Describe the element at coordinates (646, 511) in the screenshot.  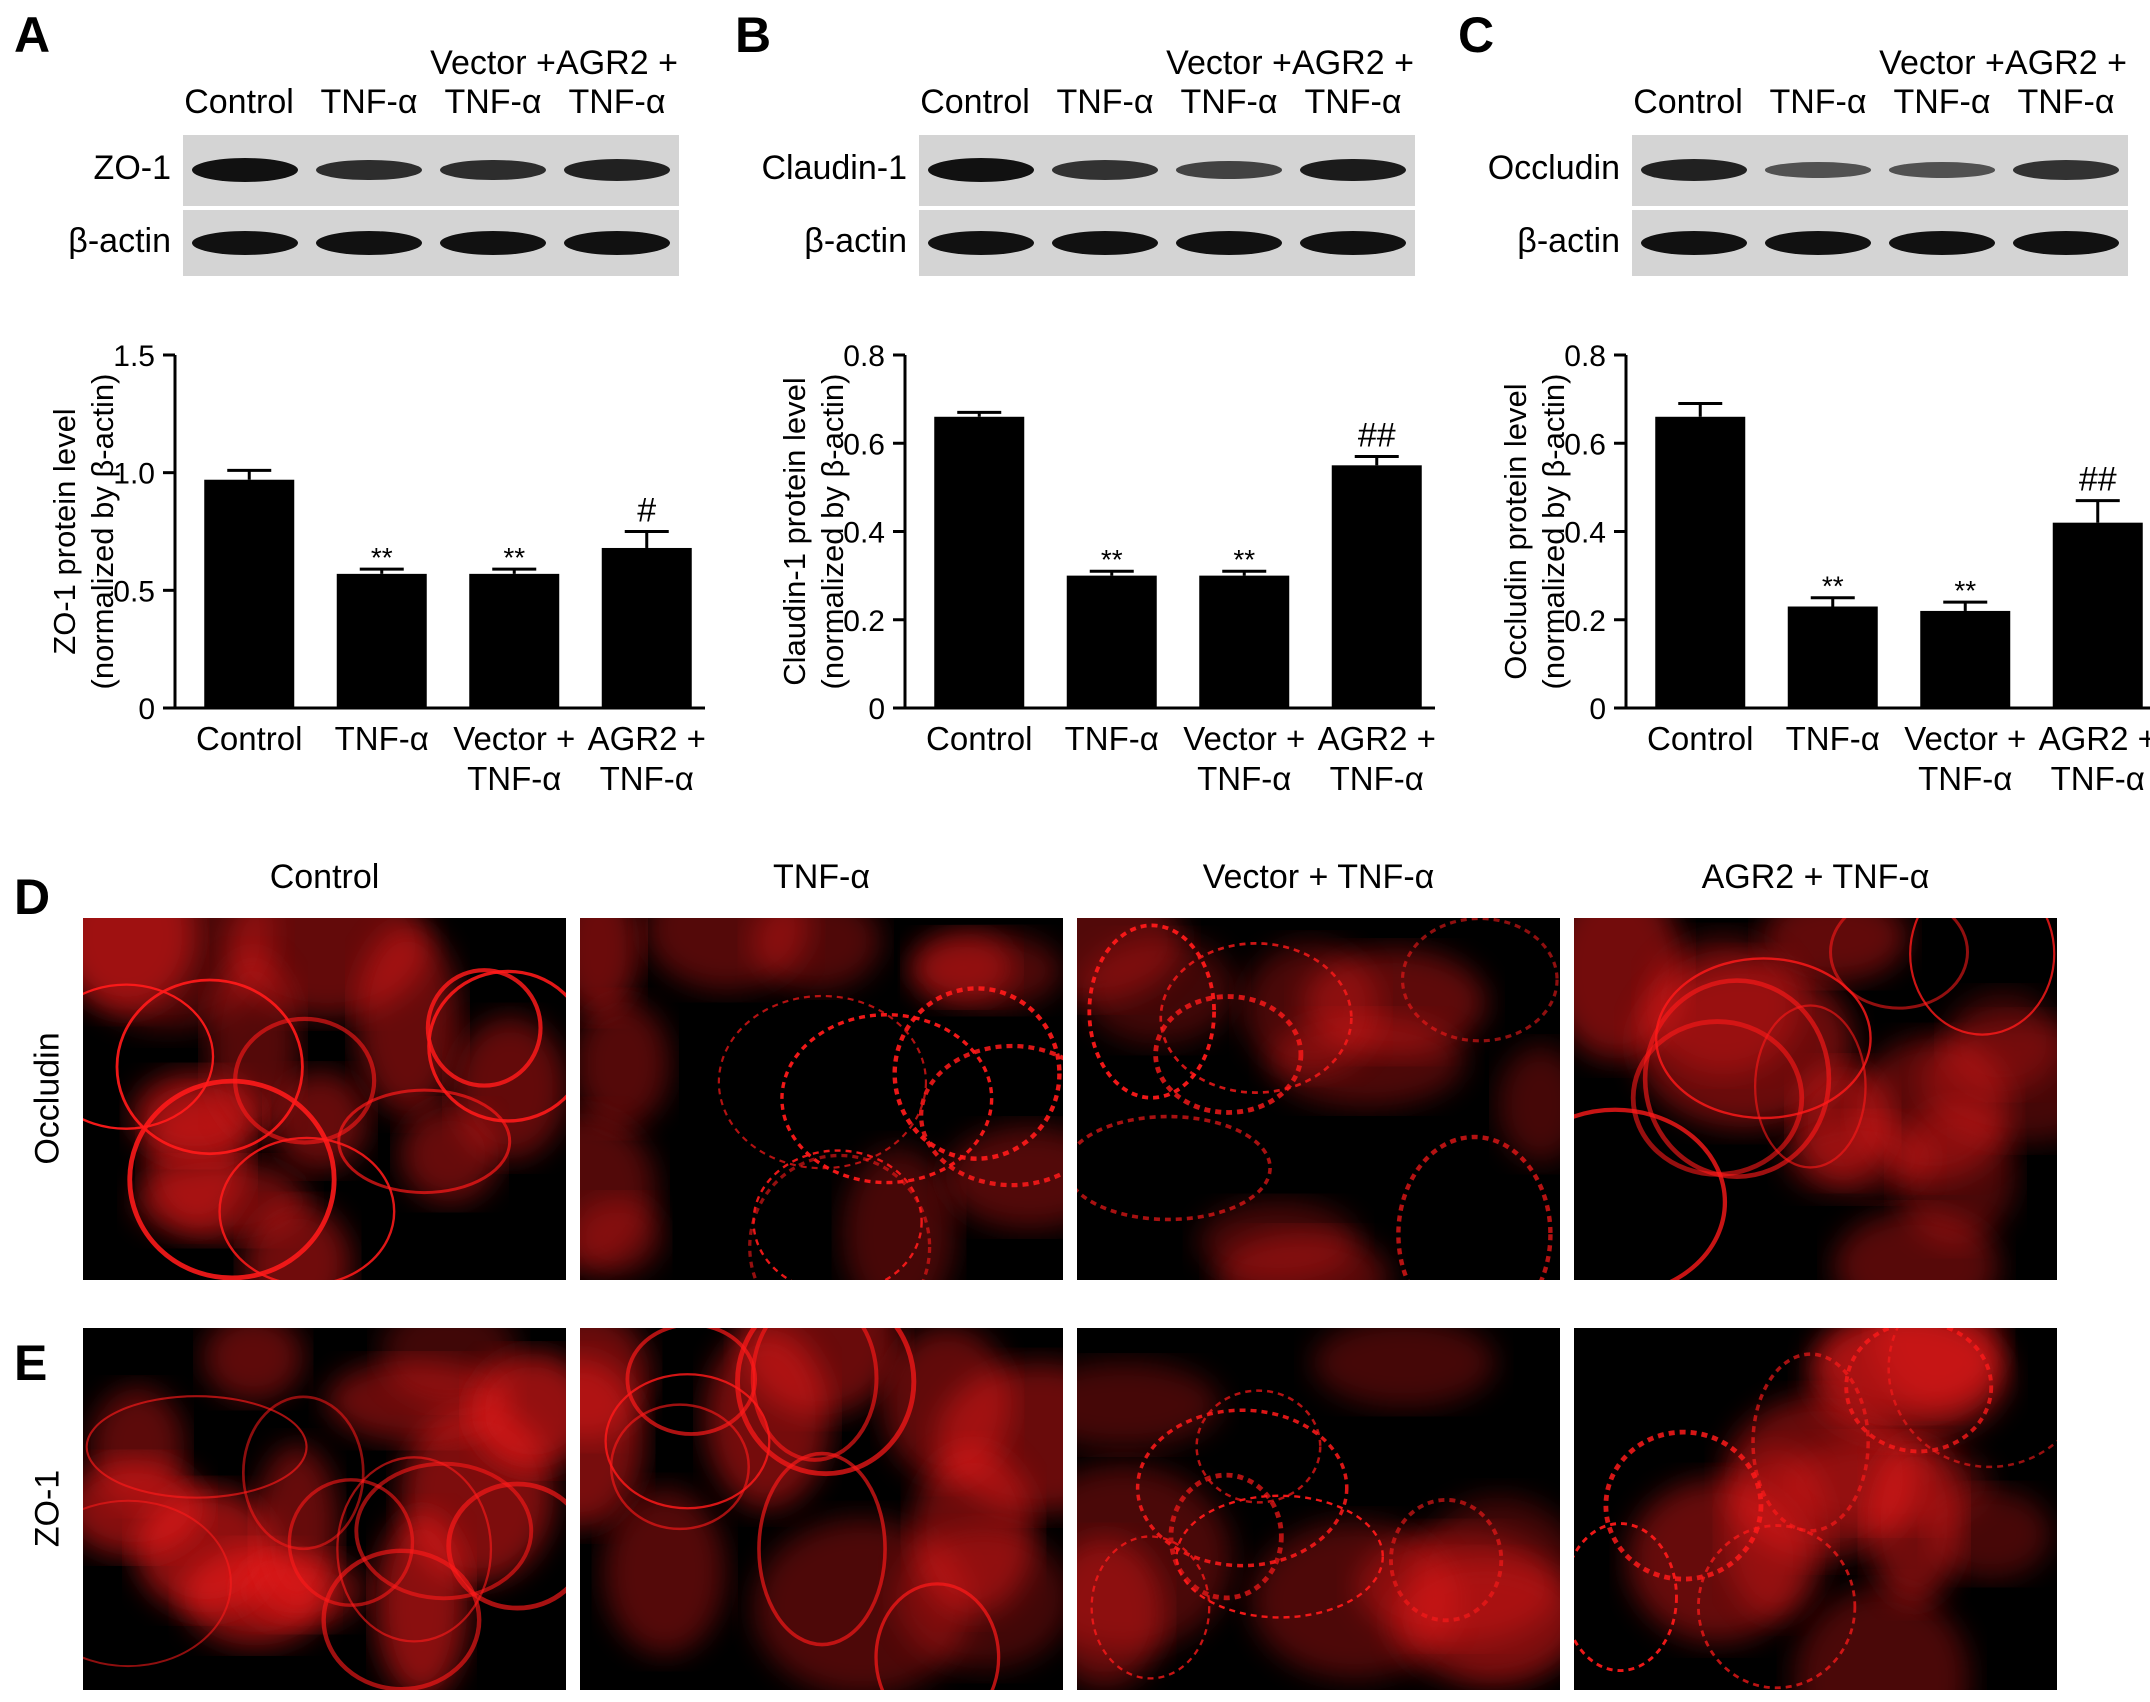
I see `significance-mark: #` at that location.